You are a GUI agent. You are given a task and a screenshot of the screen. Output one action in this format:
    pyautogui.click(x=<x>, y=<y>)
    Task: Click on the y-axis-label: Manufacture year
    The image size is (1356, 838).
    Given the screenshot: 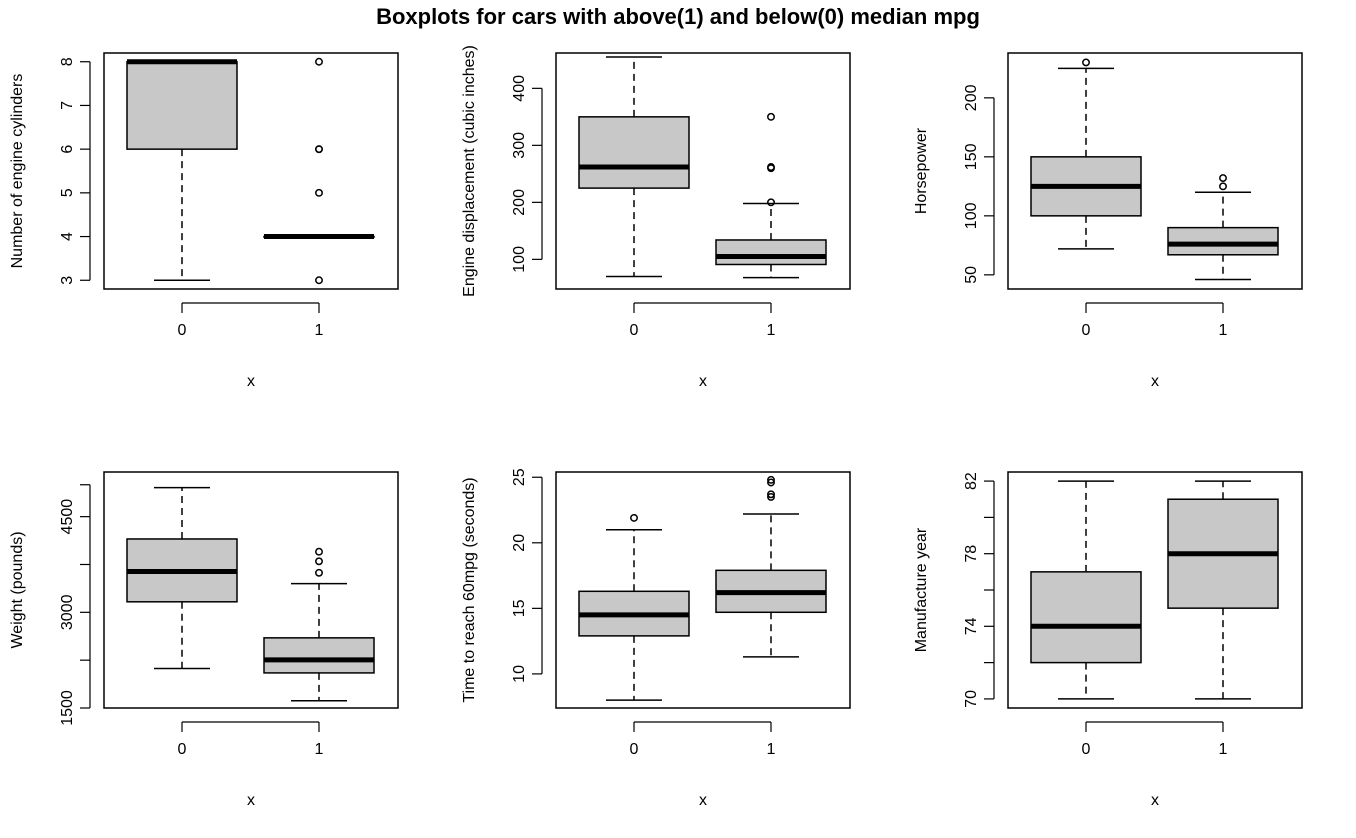 What is the action you would take?
    pyautogui.click(x=921, y=589)
    